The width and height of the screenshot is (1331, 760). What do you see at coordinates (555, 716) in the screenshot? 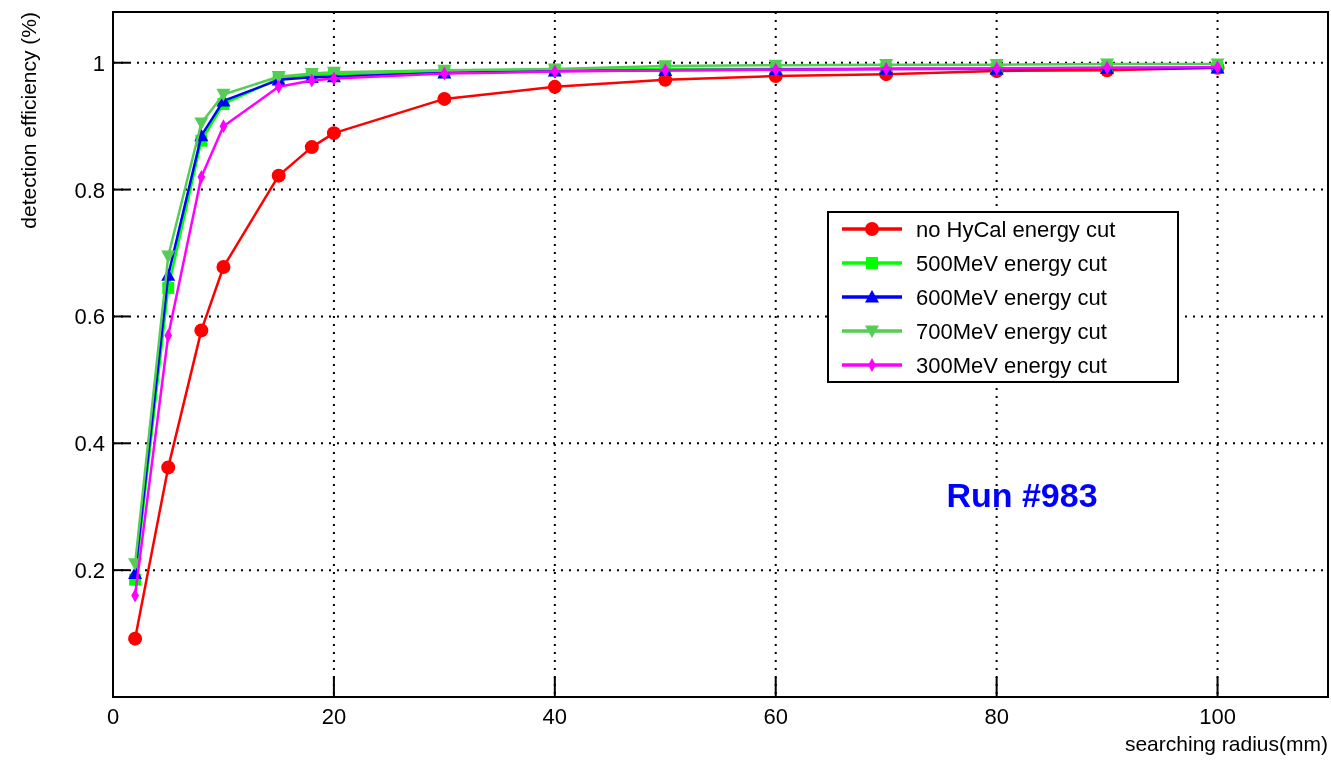
I see `x-tick-label: 40` at bounding box center [555, 716].